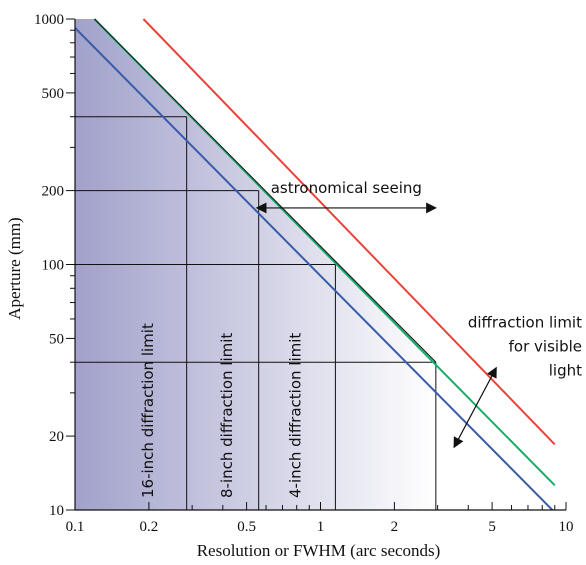  What do you see at coordinates (566, 527) in the screenshot?
I see `x-tick-label: 10` at bounding box center [566, 527].